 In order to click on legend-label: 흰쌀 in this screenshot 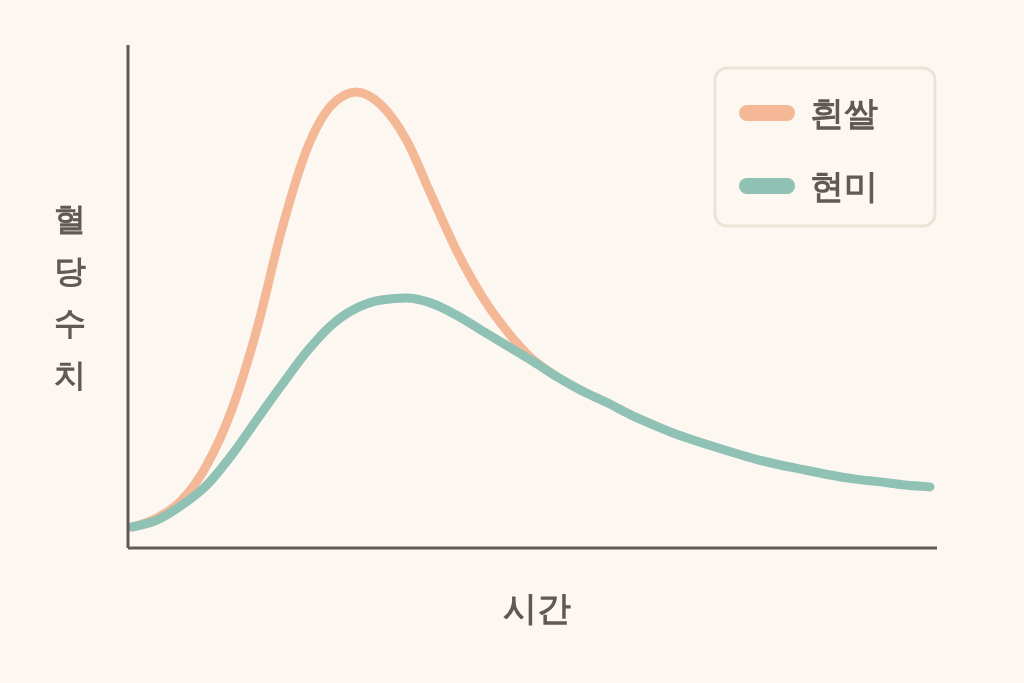, I will do `click(844, 113)`.